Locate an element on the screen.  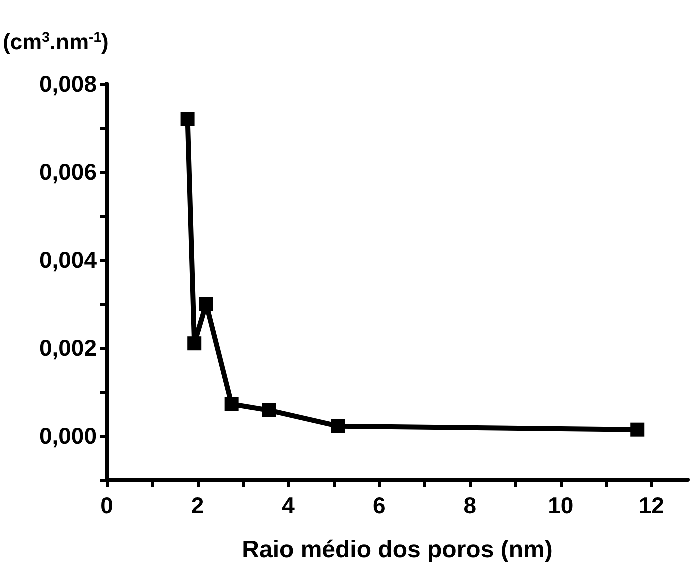
y-tick-label: 0,000 is located at coordinates (68, 436).